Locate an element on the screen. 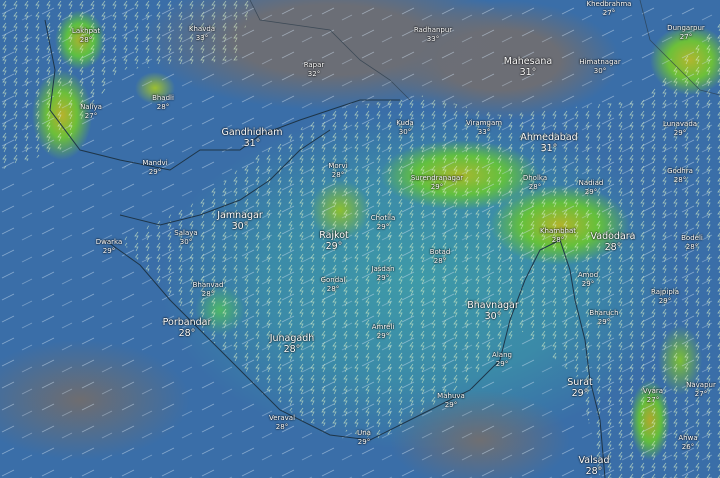 This screenshot has width=720, height=478. city-label: Vyara 27° is located at coordinates (653, 396).